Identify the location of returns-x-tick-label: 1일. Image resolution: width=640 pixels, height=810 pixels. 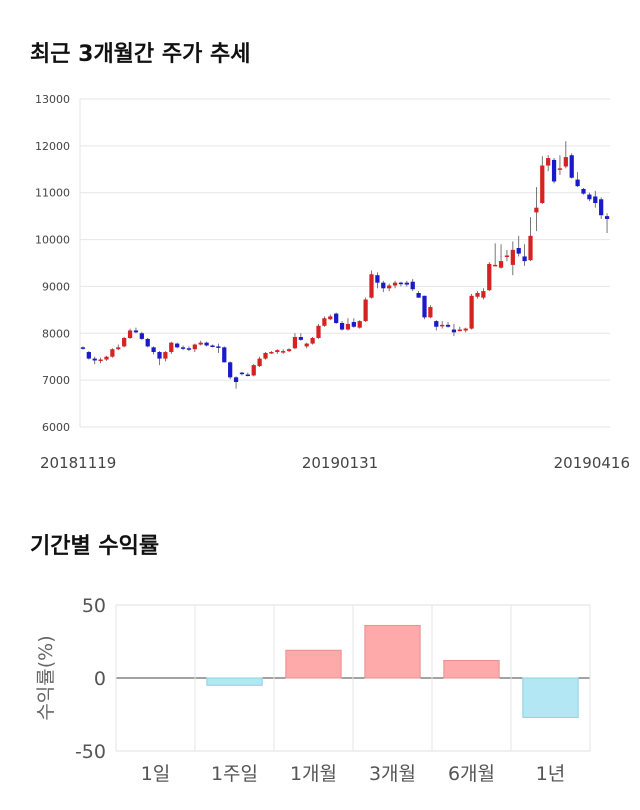
(156, 774).